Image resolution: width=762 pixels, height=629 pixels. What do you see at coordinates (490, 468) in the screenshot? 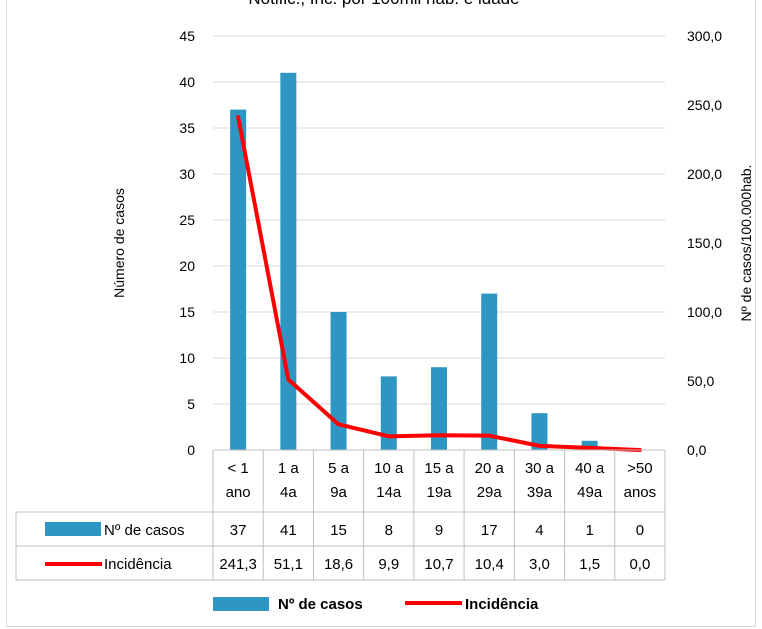
I see `x-tick-label: 20 a` at bounding box center [490, 468].